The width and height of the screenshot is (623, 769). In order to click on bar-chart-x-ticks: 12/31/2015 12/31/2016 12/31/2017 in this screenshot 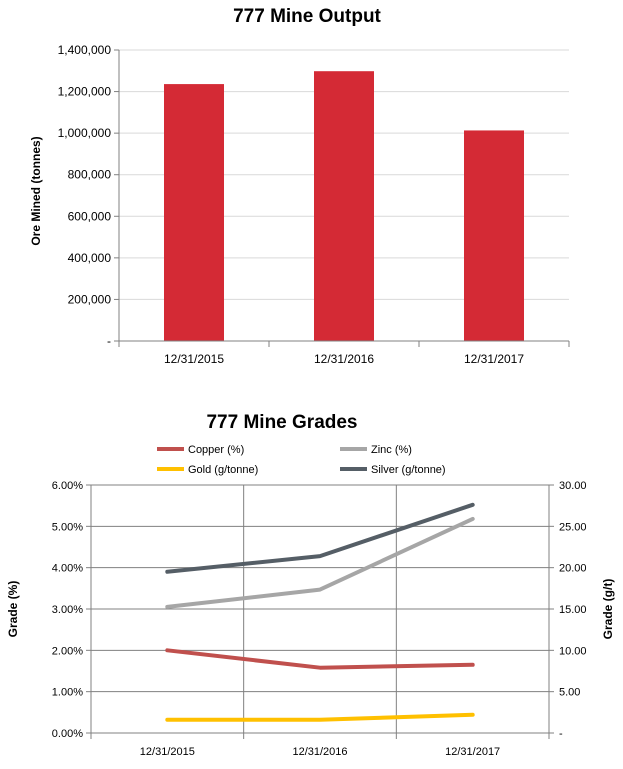, I will do `click(344, 353)`.